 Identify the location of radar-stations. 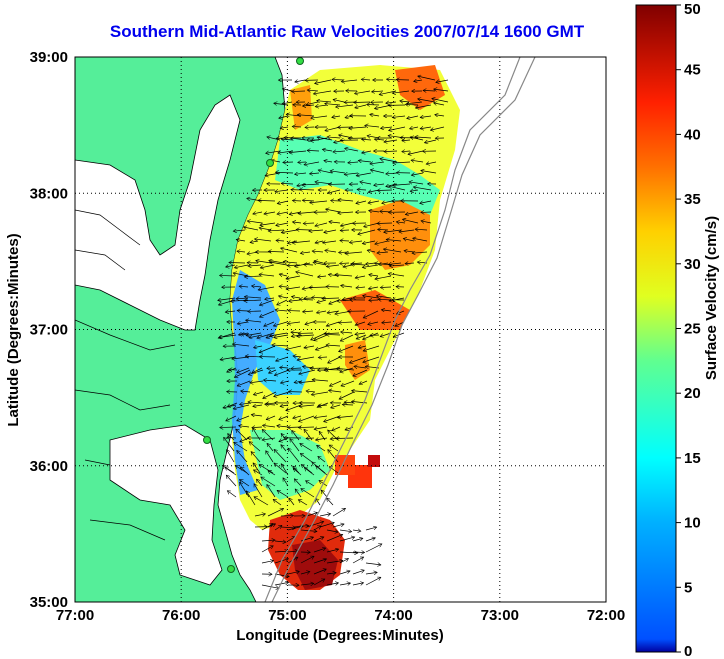
(253, 315).